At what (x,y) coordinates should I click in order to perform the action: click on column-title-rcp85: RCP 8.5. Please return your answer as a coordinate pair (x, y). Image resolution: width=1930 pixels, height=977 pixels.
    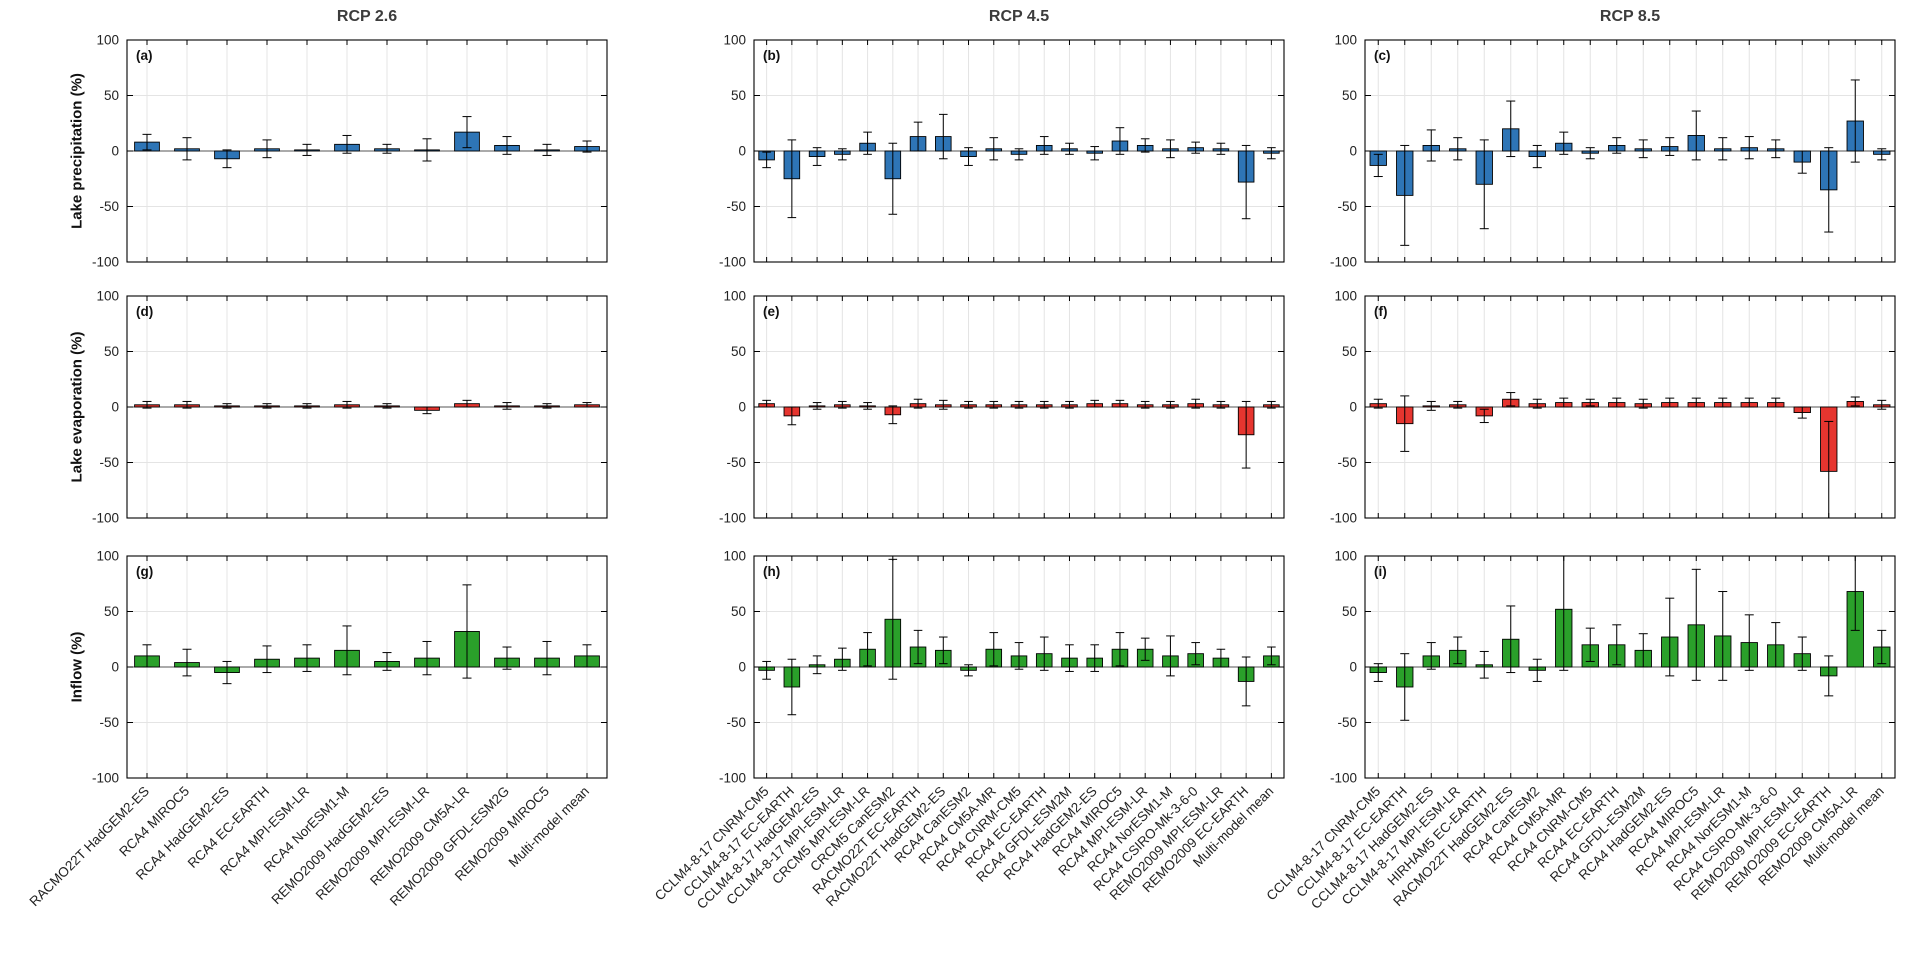
    Looking at the image, I should click on (1630, 16).